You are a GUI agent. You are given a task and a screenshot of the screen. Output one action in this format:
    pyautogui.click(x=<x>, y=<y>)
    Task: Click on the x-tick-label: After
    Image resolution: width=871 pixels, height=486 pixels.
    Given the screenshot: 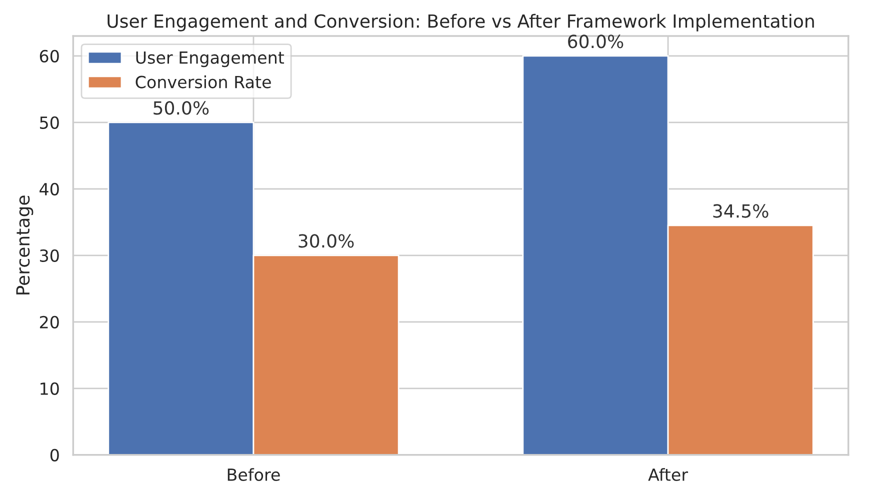 What is the action you would take?
    pyautogui.click(x=668, y=474)
    